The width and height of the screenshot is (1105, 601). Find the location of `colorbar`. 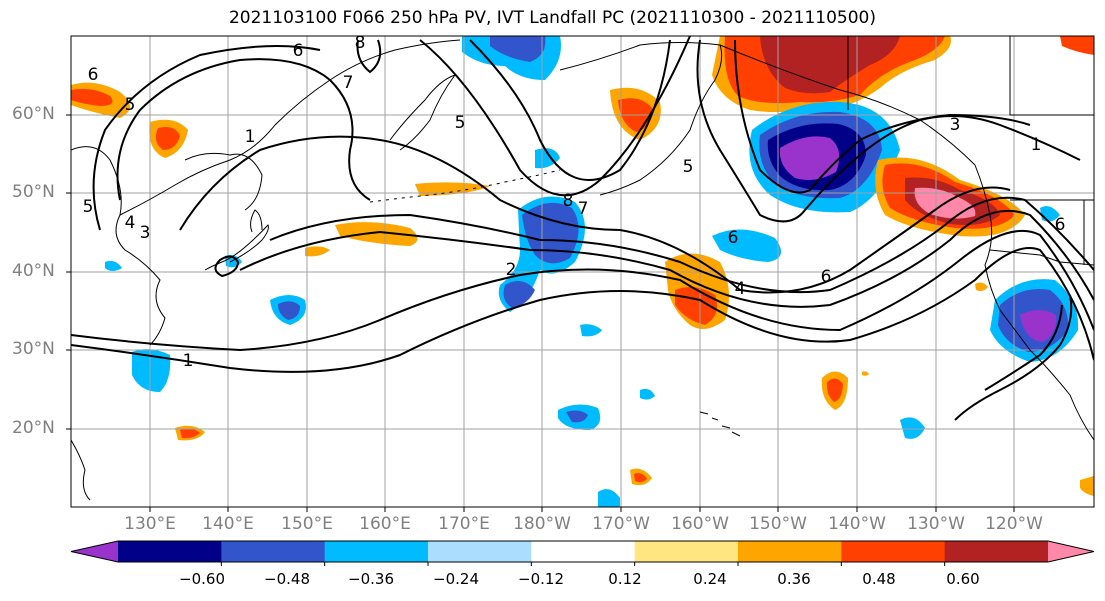

colorbar is located at coordinates (582, 553).